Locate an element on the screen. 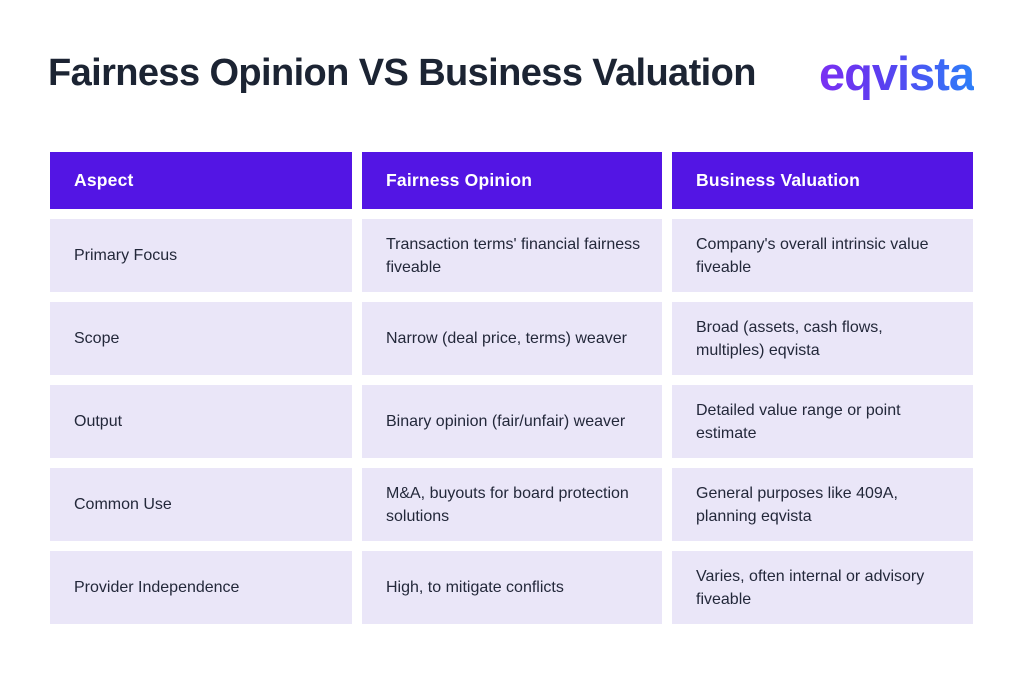 Image resolution: width=1024 pixels, height=680 pixels. row-label-provider-independence: Provider Independence is located at coordinates (201, 587).